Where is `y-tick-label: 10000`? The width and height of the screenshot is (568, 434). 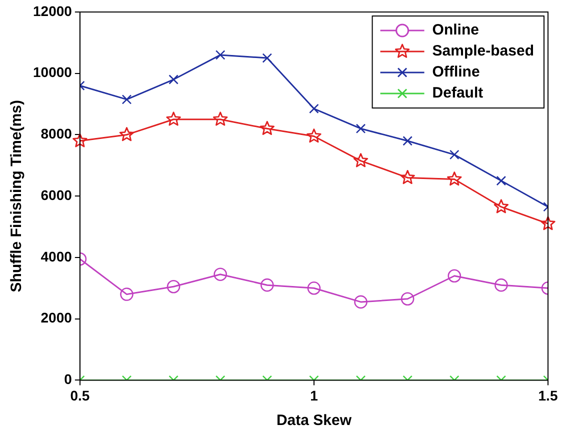
y-tick-label: 10000 is located at coordinates (52, 72).